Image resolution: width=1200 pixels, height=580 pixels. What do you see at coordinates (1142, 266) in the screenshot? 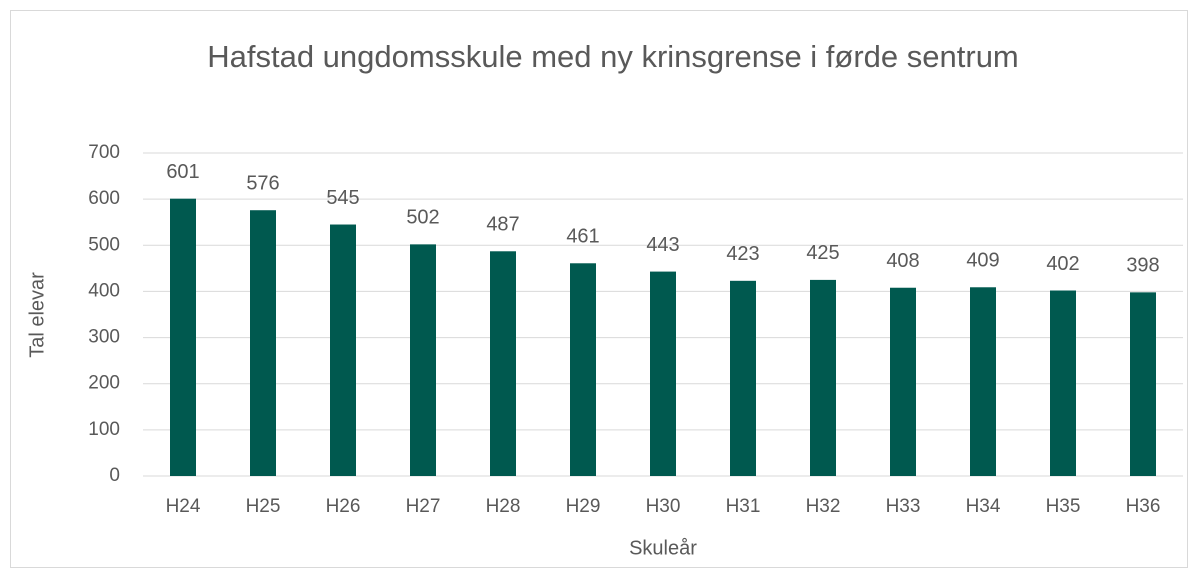
I see `data-label: 398` at bounding box center [1142, 266].